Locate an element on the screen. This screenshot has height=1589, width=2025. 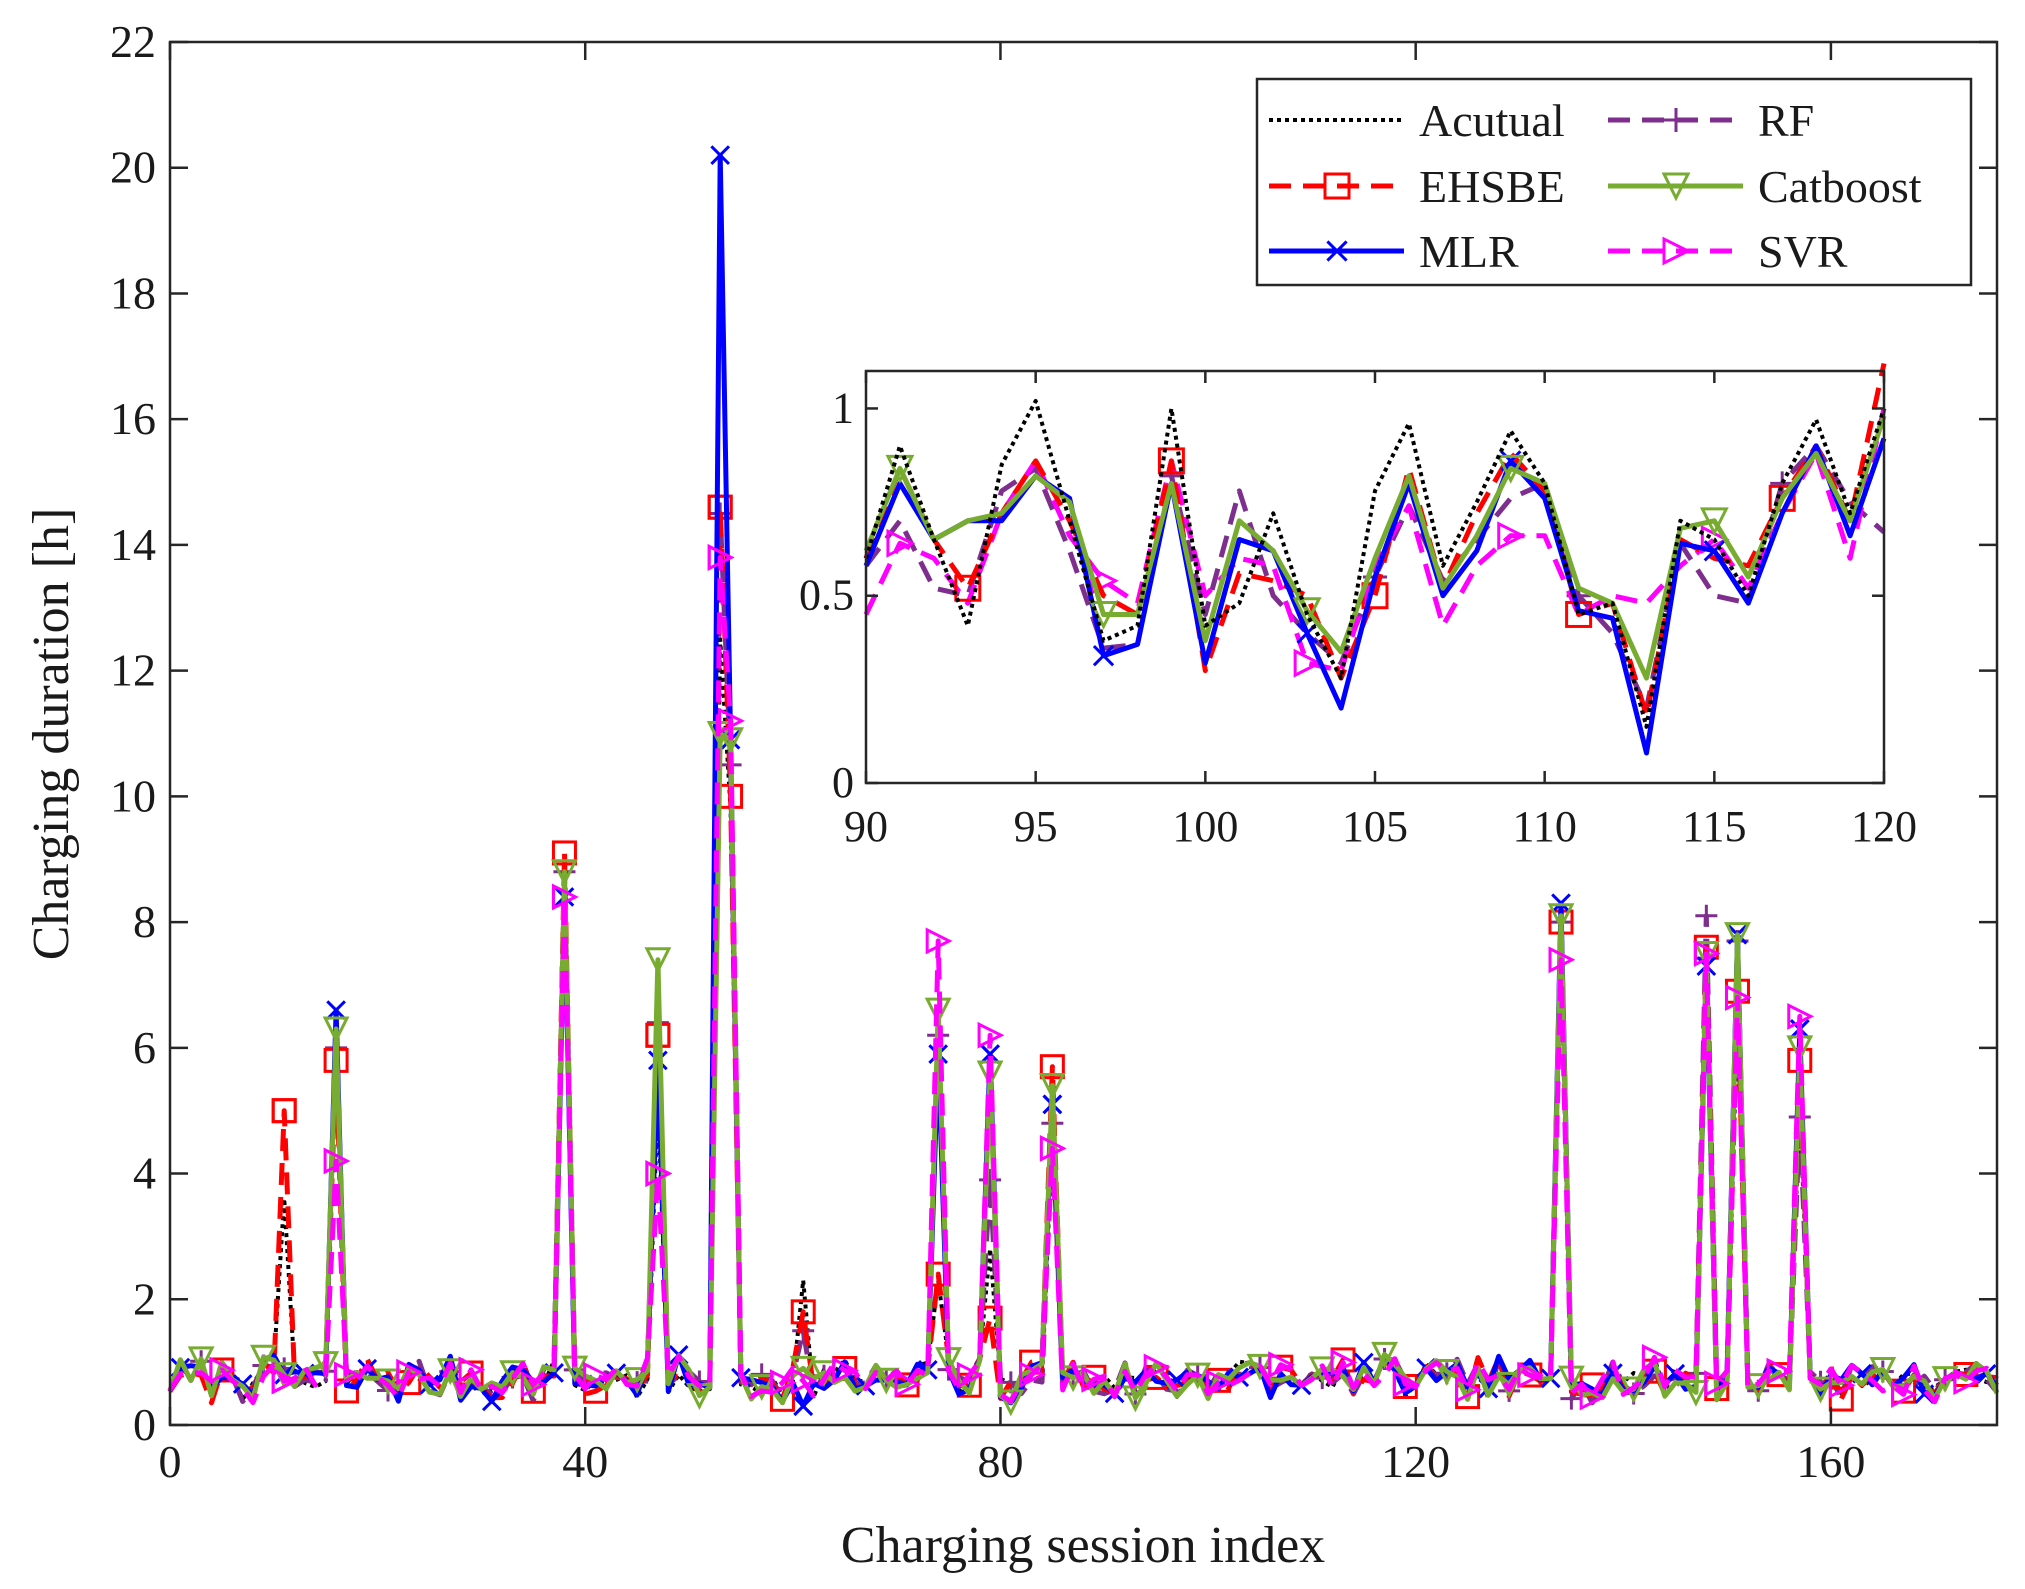
legend-item-catboost: Catboost is located at coordinates (1765, 186).